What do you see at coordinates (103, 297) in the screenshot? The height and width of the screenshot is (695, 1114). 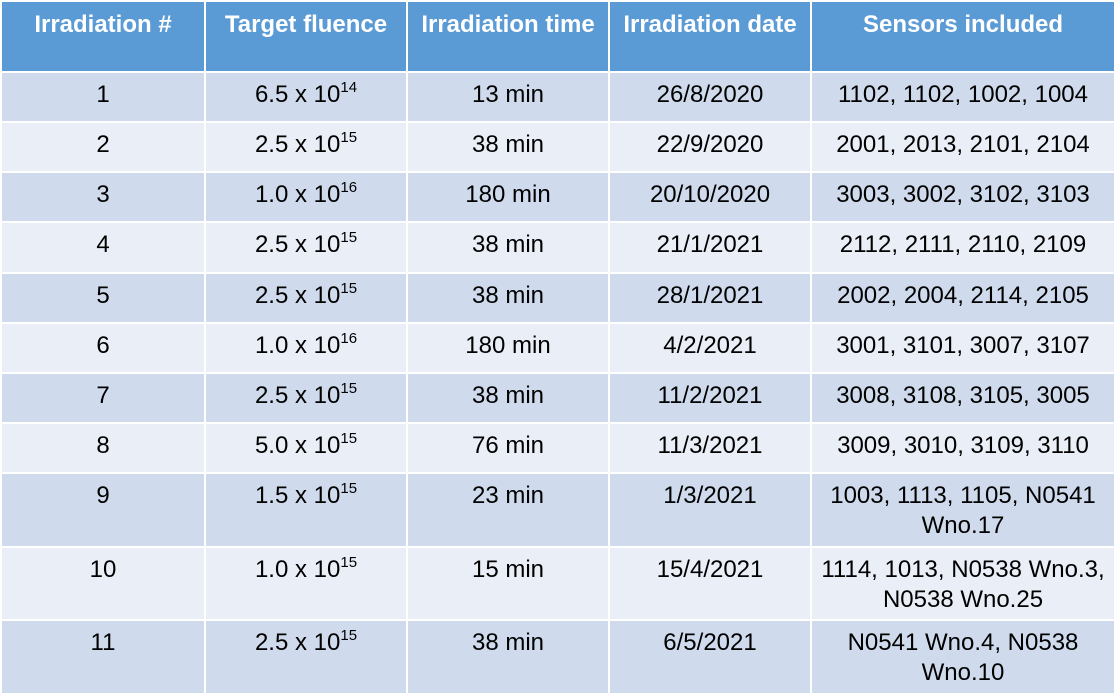 I see `cell-irradiation-number: 5` at bounding box center [103, 297].